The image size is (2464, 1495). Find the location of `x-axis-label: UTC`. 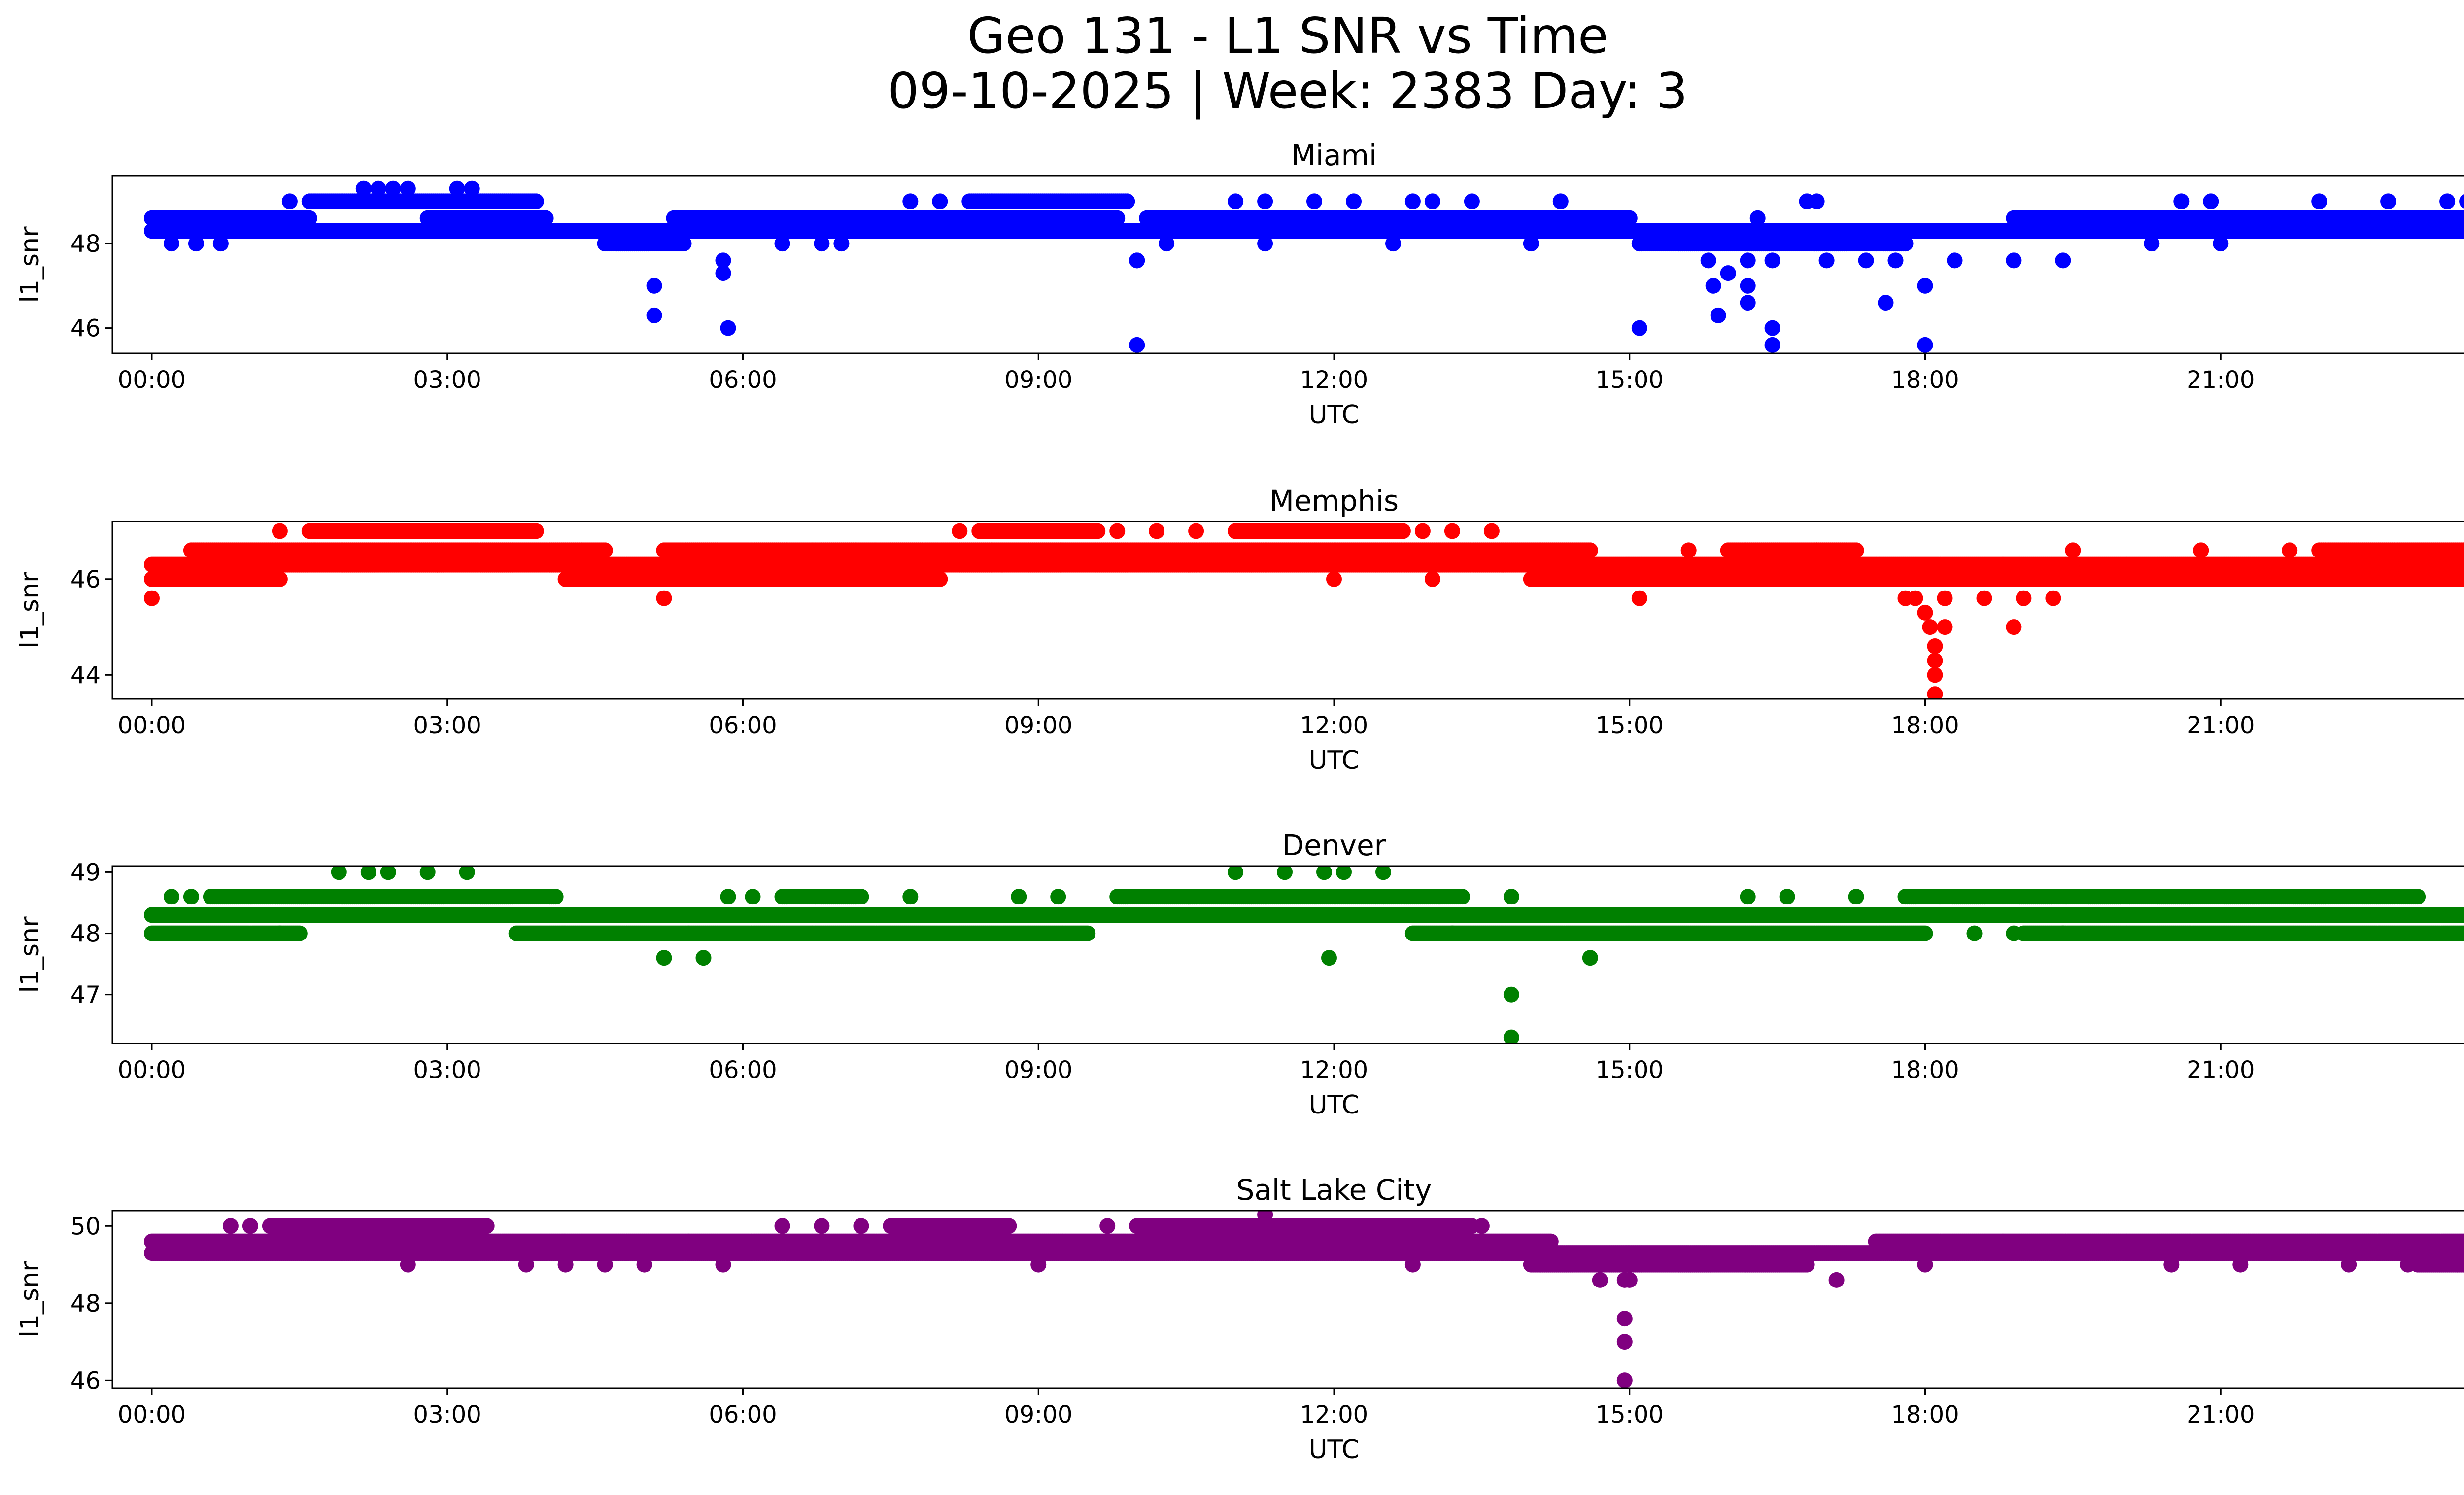

x-axis-label: UTC is located at coordinates (1333, 415).